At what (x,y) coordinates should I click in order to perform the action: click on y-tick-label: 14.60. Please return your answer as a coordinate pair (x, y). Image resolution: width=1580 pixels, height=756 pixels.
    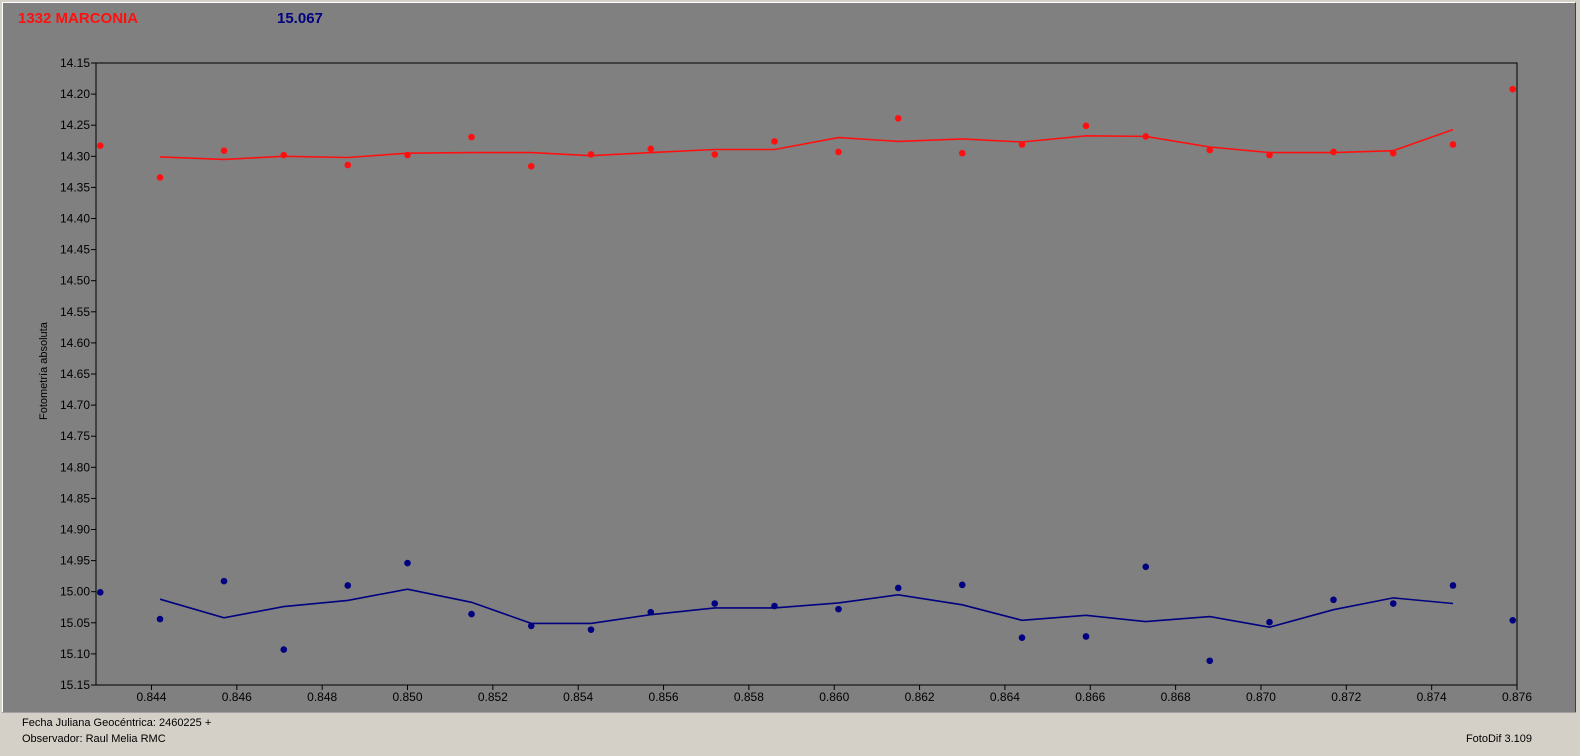
    Looking at the image, I should click on (75, 343).